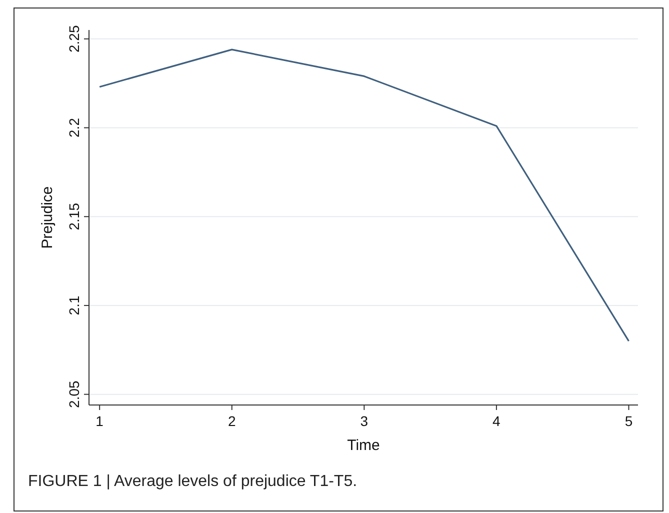 The image size is (669, 513). Describe the element at coordinates (364, 421) in the screenshot. I see `x-tick-label: 3` at that location.